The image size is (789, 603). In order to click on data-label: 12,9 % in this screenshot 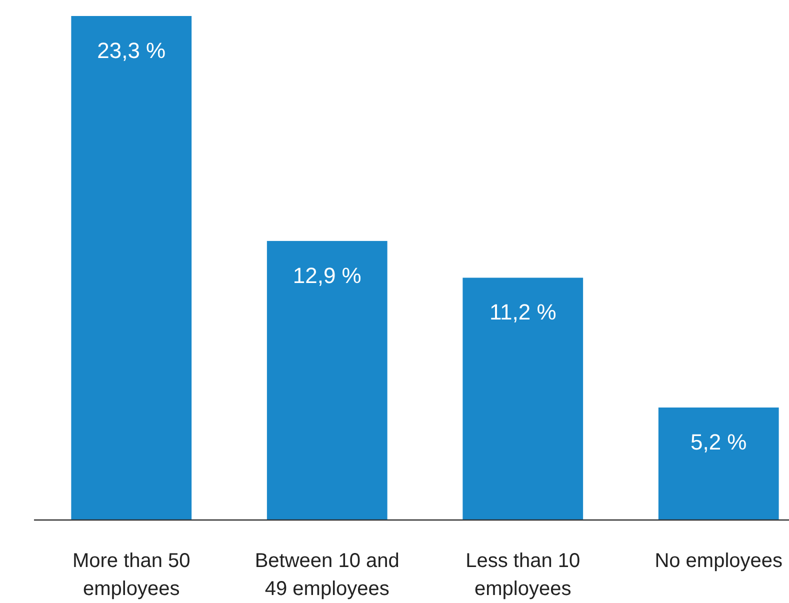, I will do `click(327, 275)`.